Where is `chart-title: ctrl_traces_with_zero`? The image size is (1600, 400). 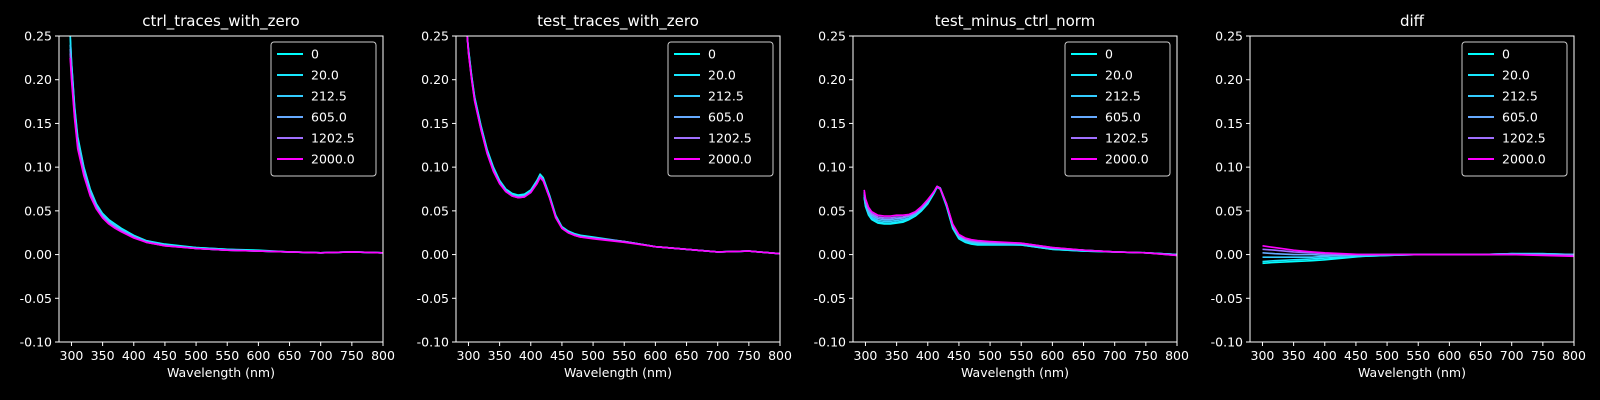
chart-title: ctrl_traces_with_zero is located at coordinates (220, 21).